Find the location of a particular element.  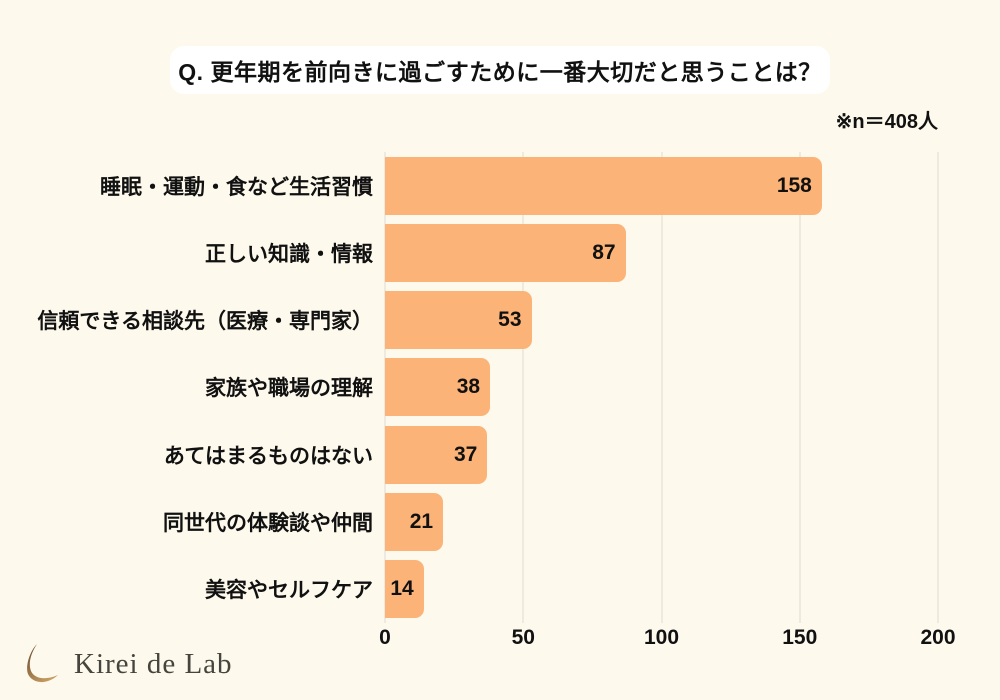

bar-2: 53 is located at coordinates (458, 320).